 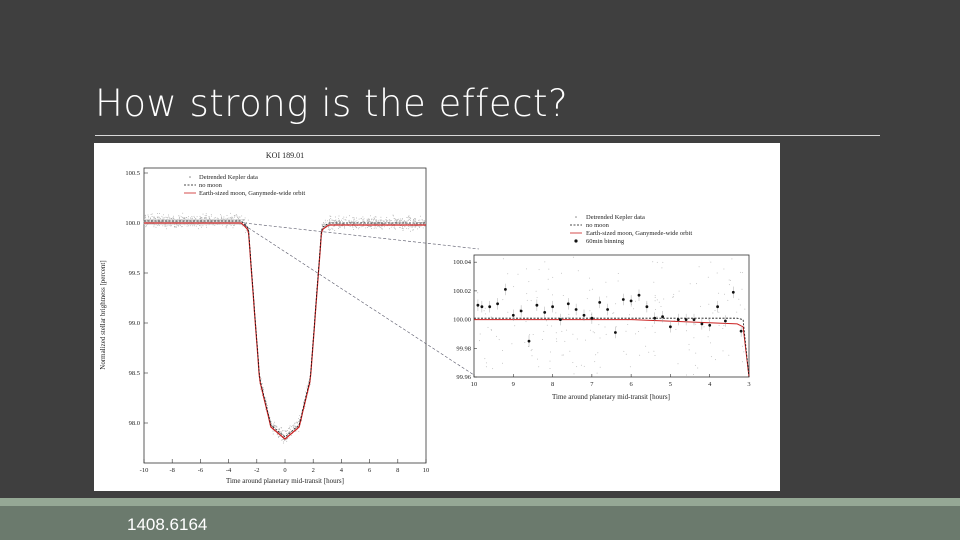 I want to click on inset-y-tick-label: 99.98, so click(x=463, y=348).